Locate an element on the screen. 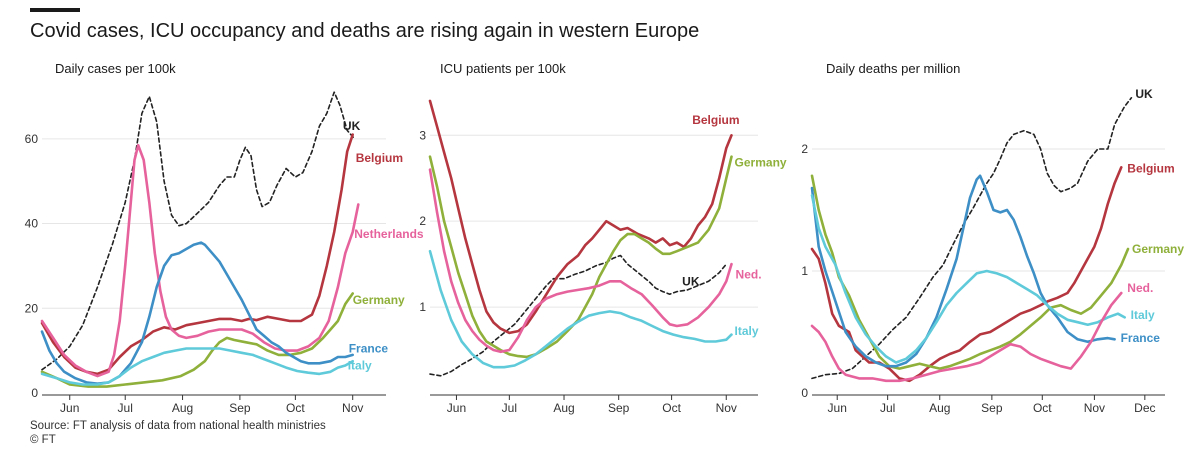 The width and height of the screenshot is (1200, 457). y-tick-label: 20 is located at coordinates (32, 308).